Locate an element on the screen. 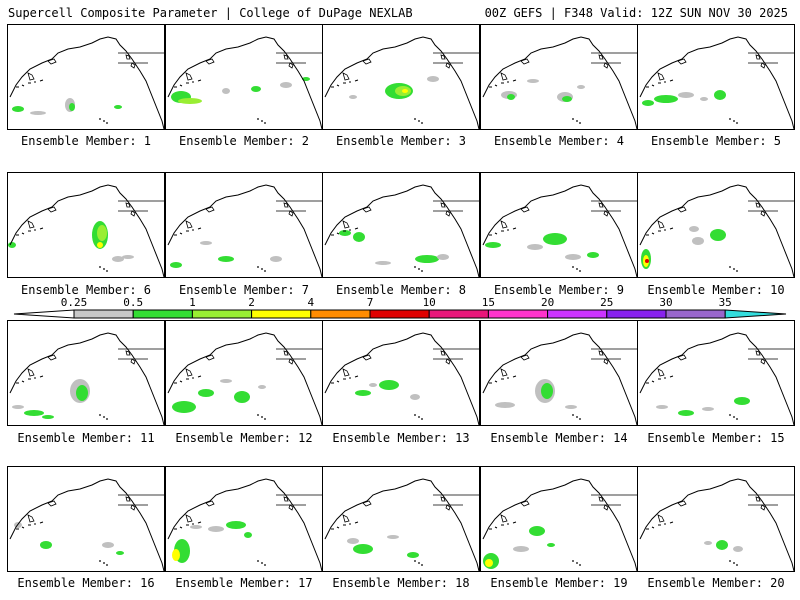  ensemble-label-10: Ensemble Member: 10 is located at coordinates (716, 290).